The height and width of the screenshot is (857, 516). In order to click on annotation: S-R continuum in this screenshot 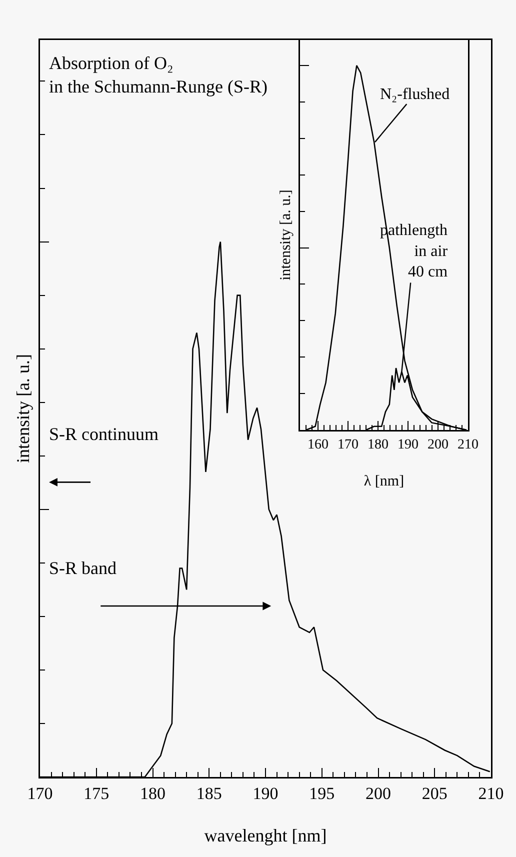, I will do `click(104, 434)`.